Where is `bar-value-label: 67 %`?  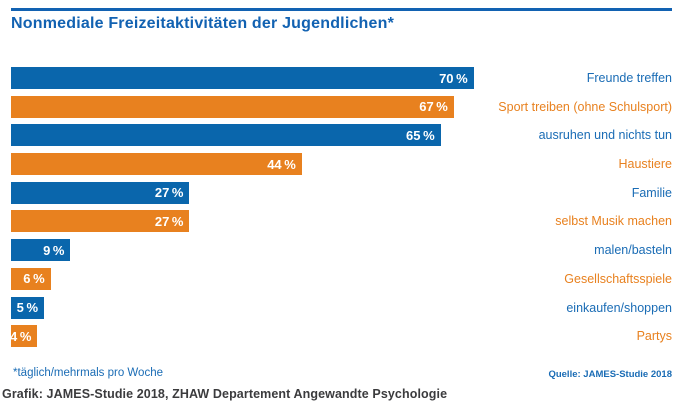 bar-value-label: 67 % is located at coordinates (433, 107).